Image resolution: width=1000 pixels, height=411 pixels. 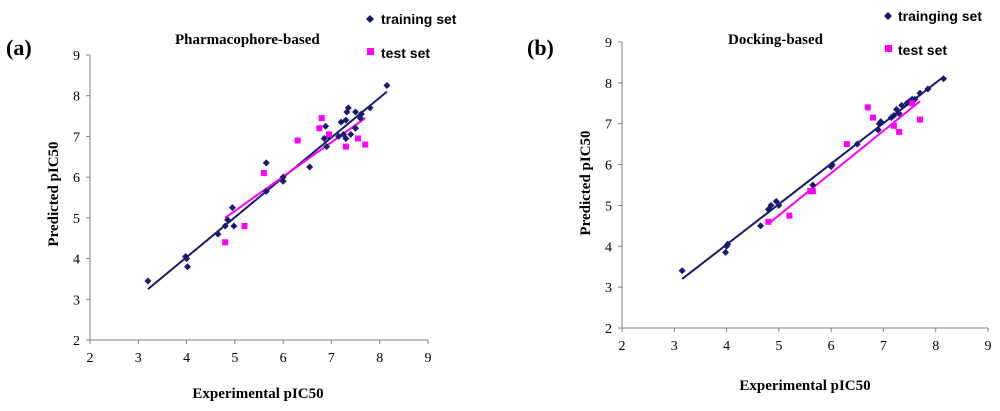 I want to click on y-tick-label: 8, so click(x=76, y=97).